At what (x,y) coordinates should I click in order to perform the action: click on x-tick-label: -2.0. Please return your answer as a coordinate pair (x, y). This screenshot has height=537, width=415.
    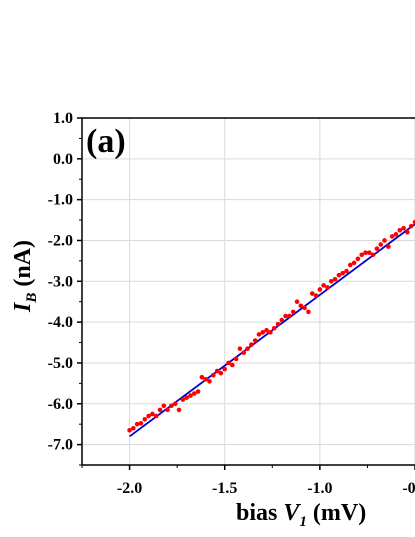
    Looking at the image, I should click on (129, 488).